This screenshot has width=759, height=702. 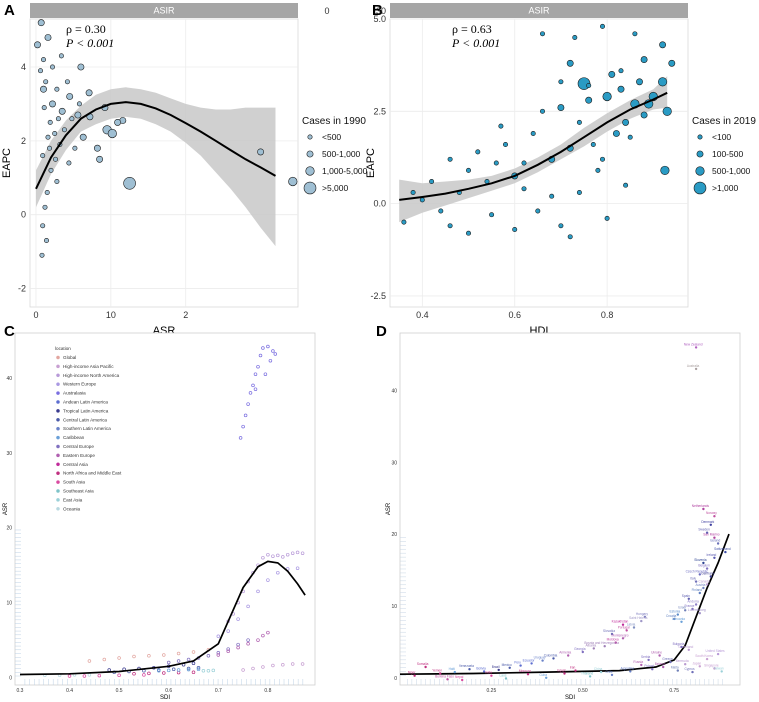 I want to click on country-label: Canada, so click(x=704, y=581).